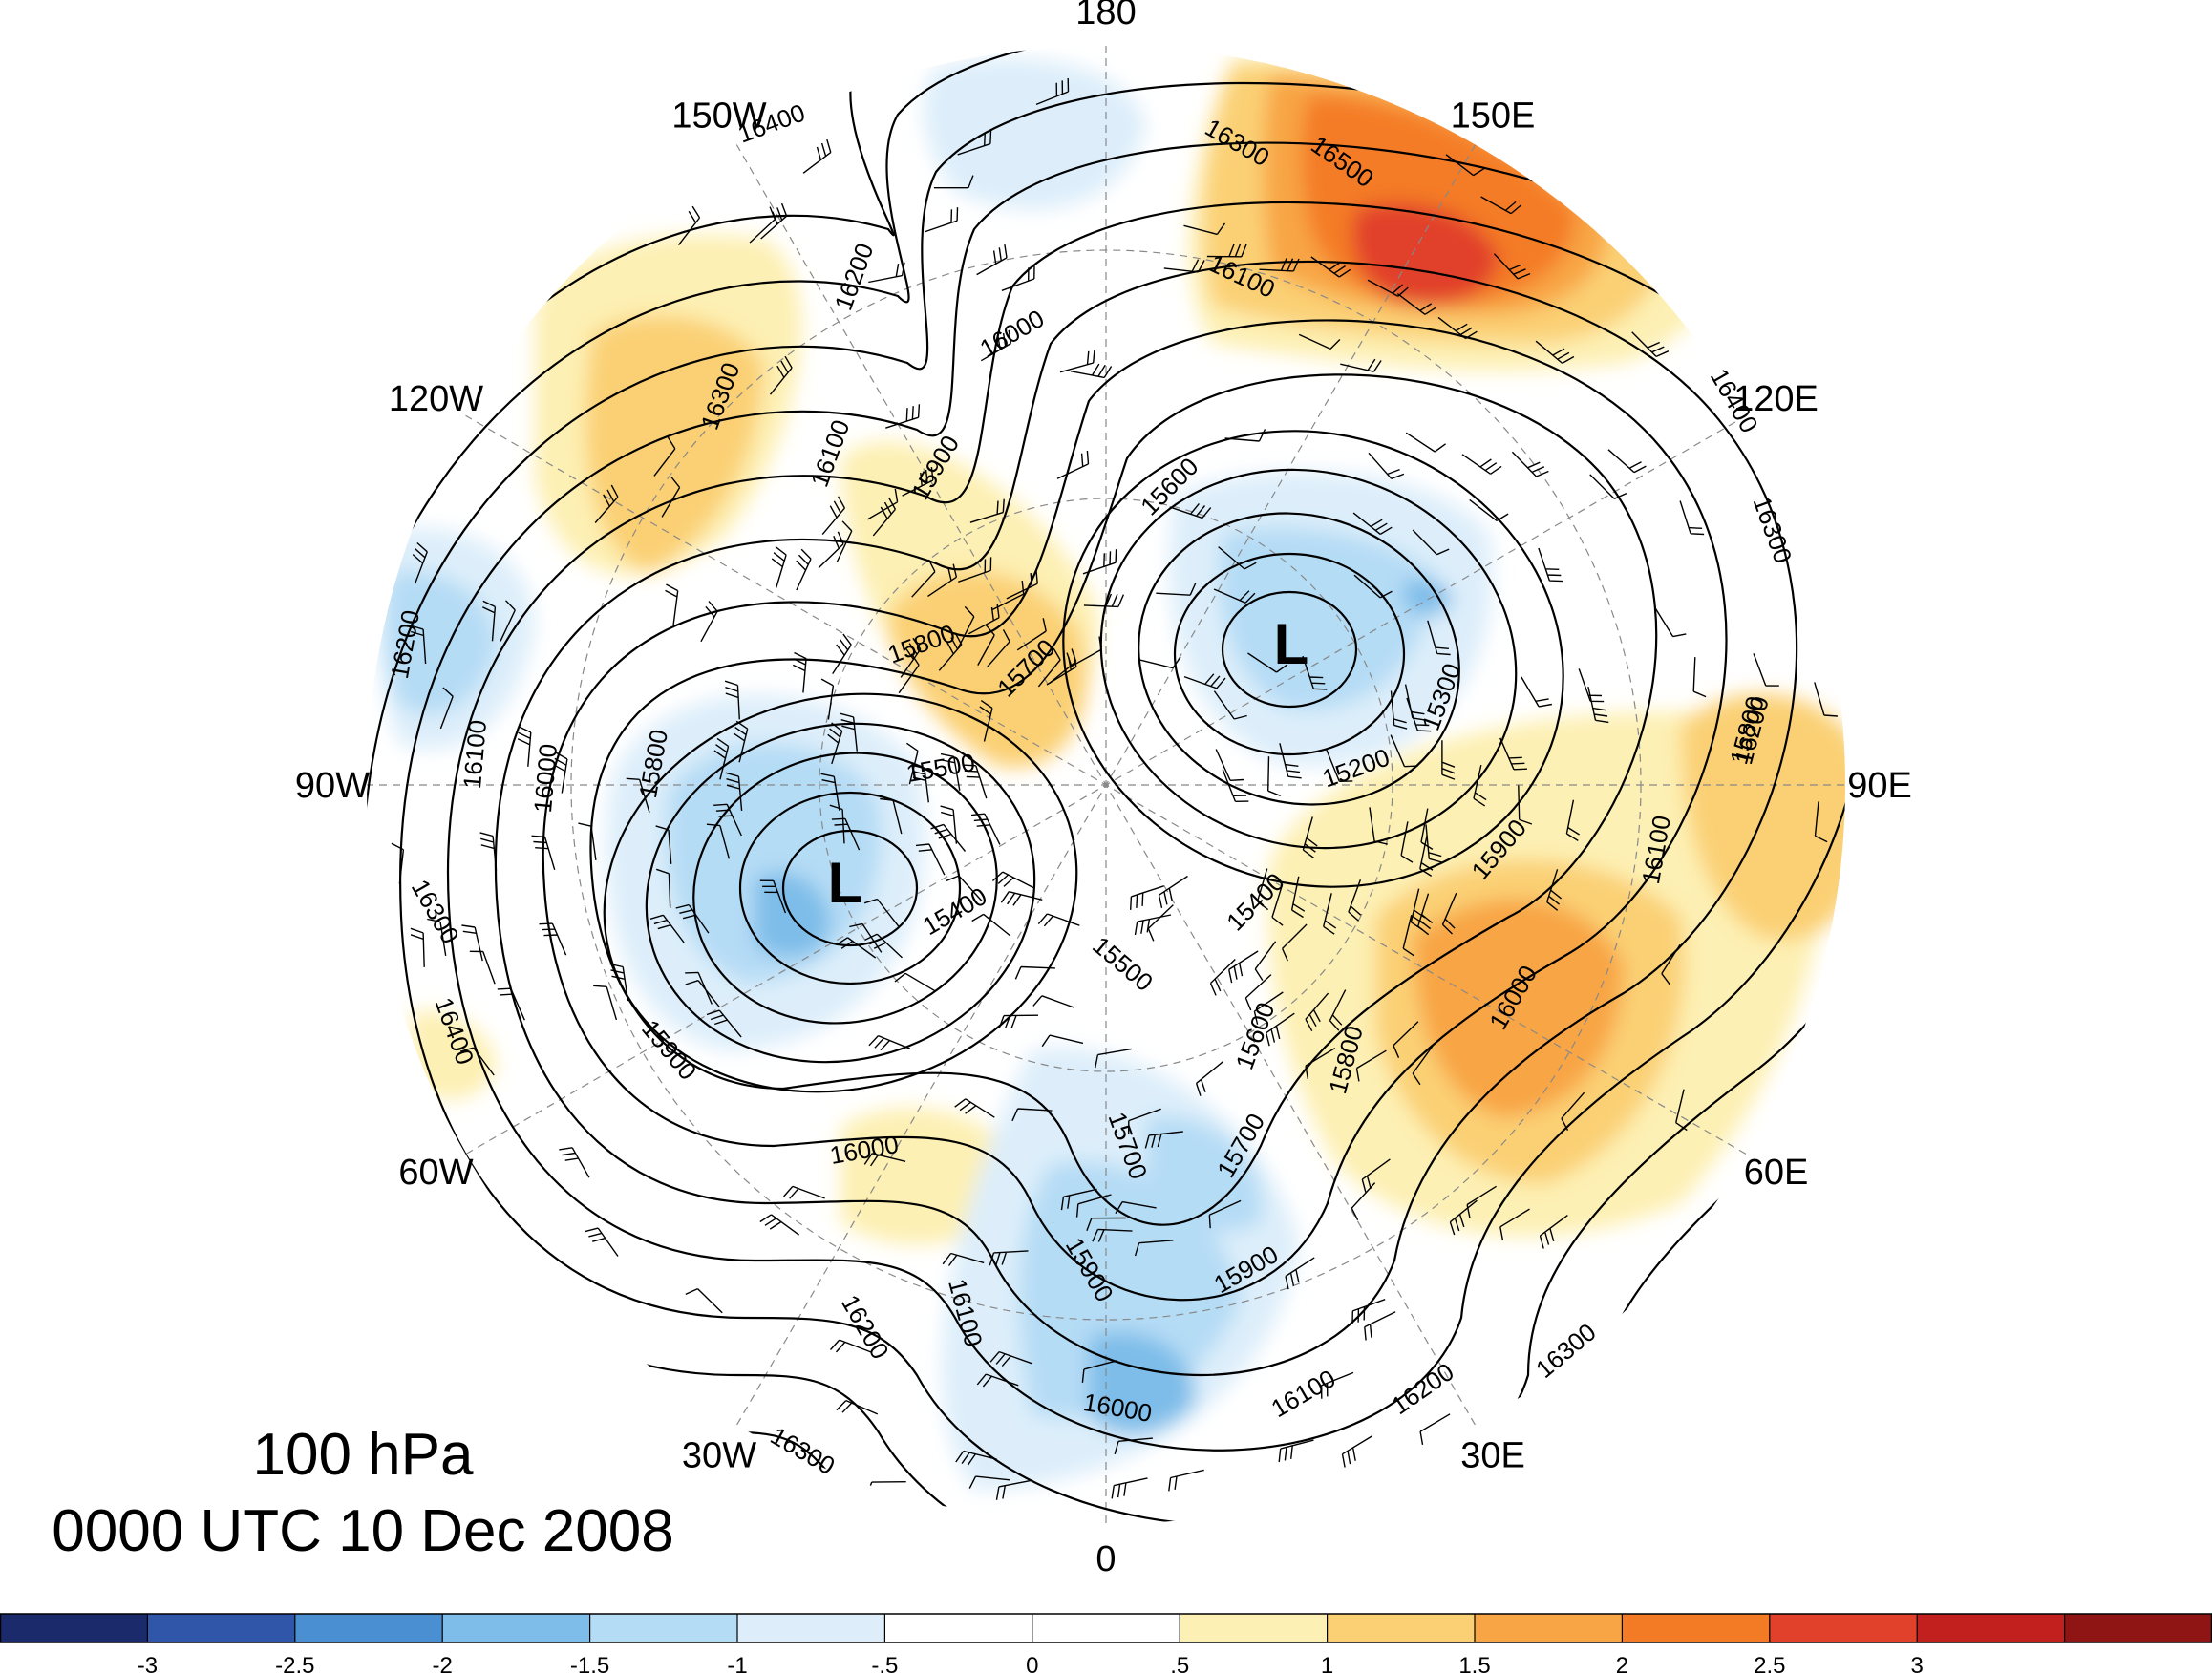  What do you see at coordinates (1622, 1663) in the screenshot?
I see `colorbar-tick-label: 2` at bounding box center [1622, 1663].